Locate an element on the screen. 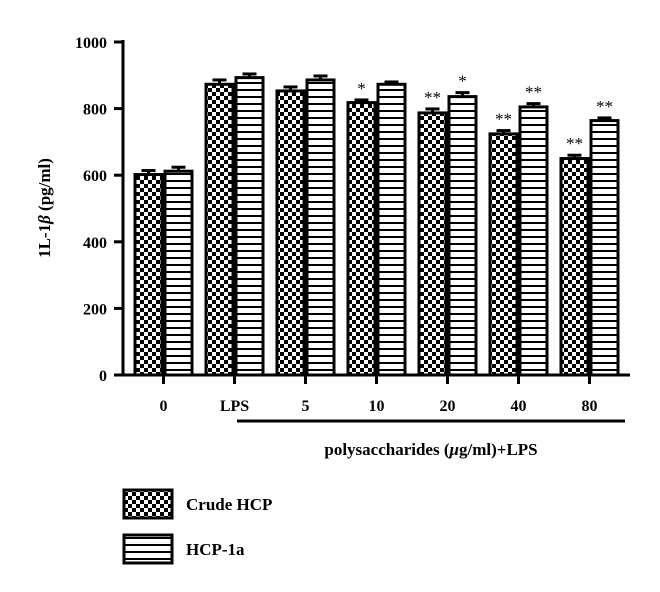  x-tick-label: 10 is located at coordinates (377, 406).